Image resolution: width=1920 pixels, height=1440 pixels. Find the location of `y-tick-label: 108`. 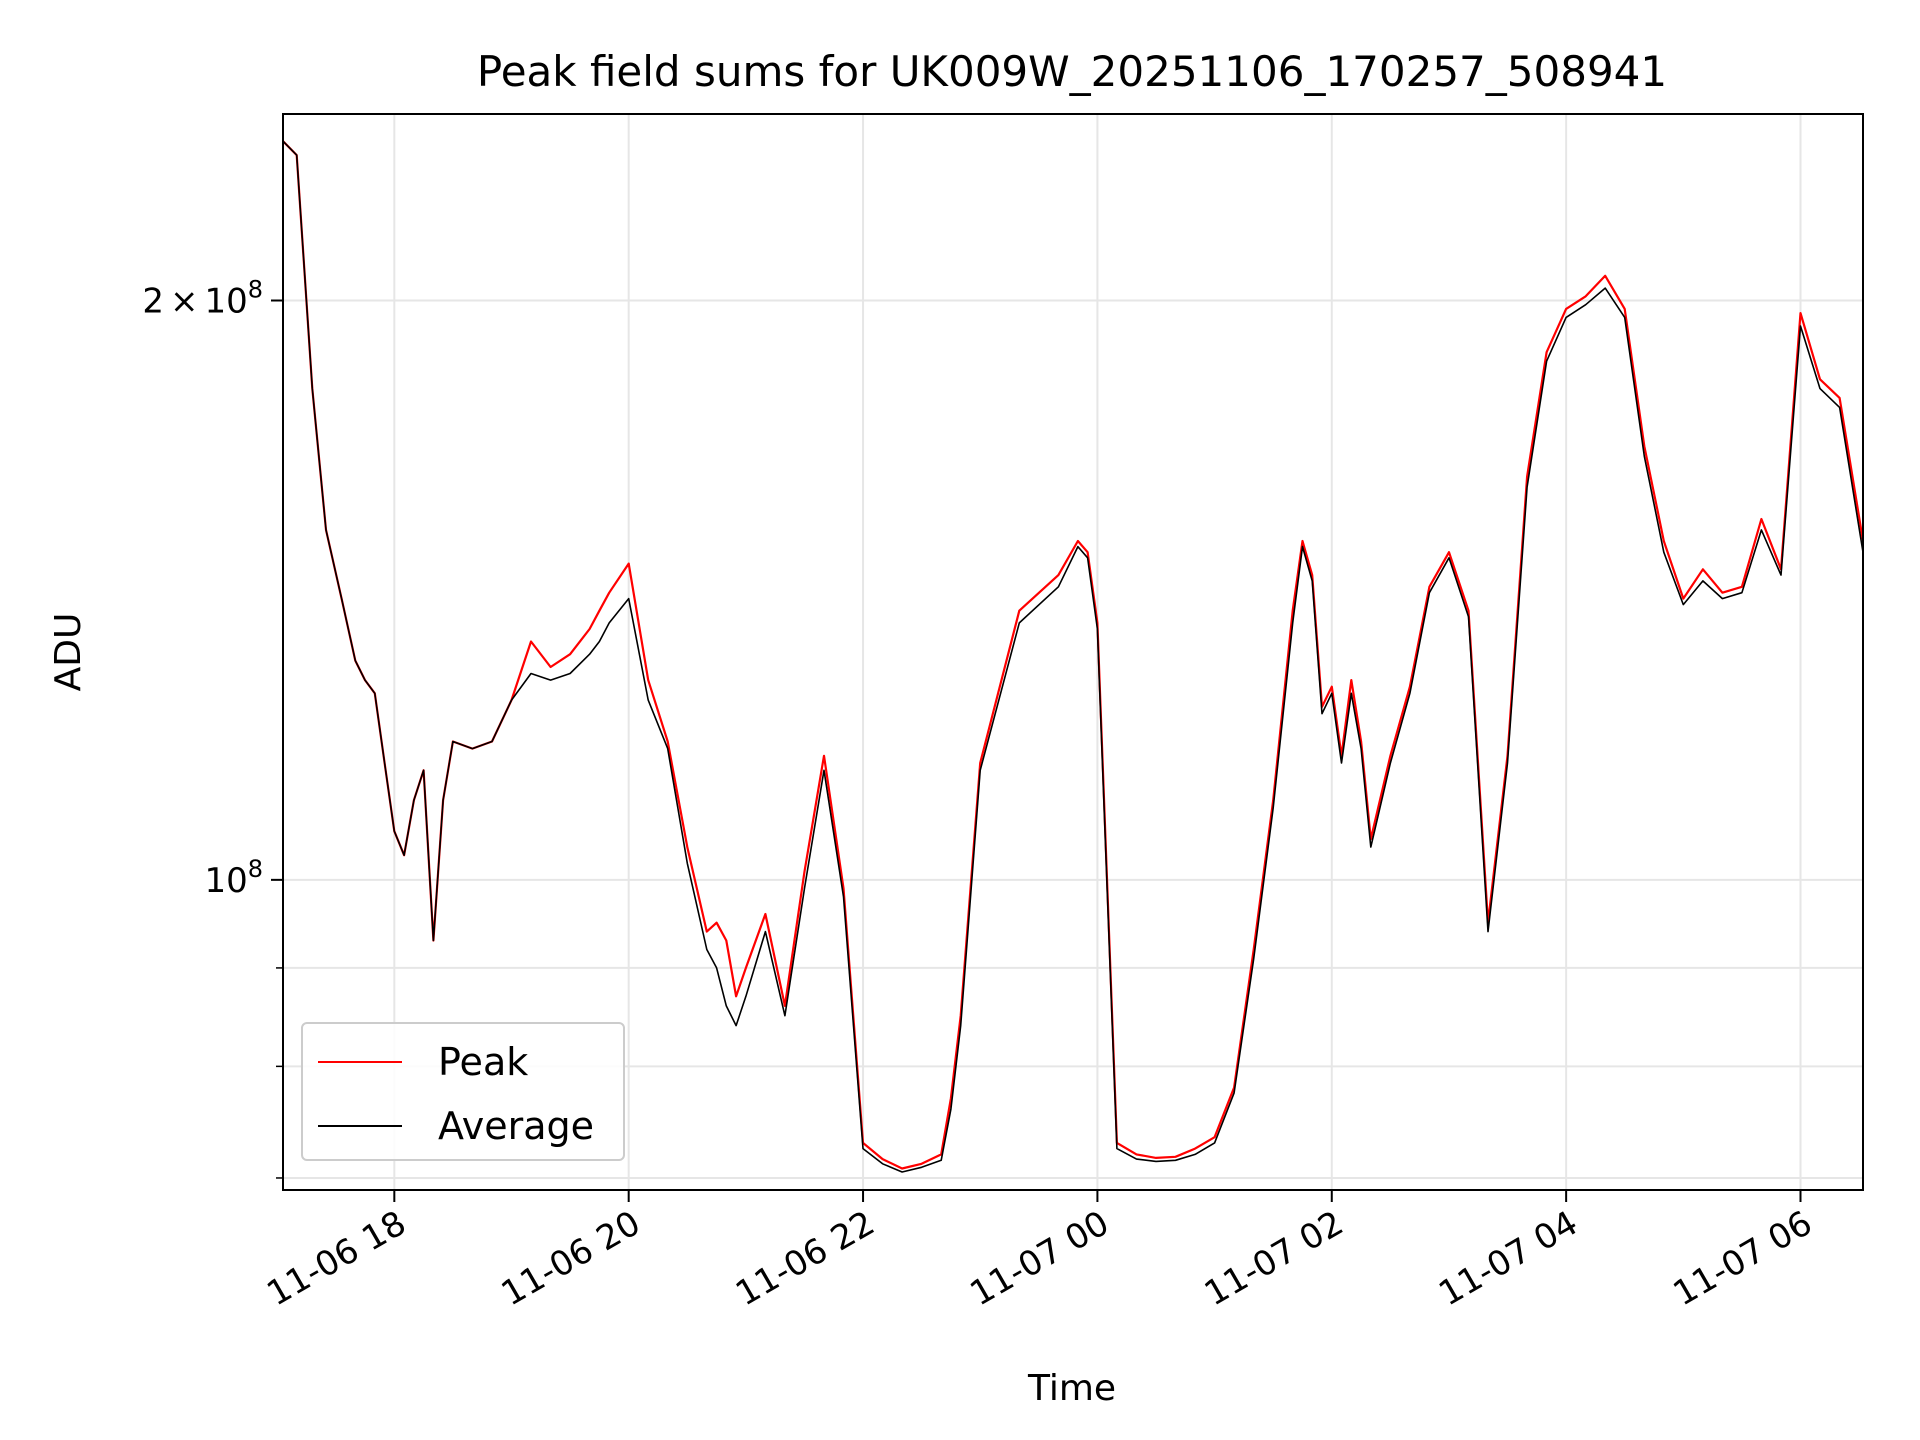

y-tick-label: 108 is located at coordinates (233, 878).